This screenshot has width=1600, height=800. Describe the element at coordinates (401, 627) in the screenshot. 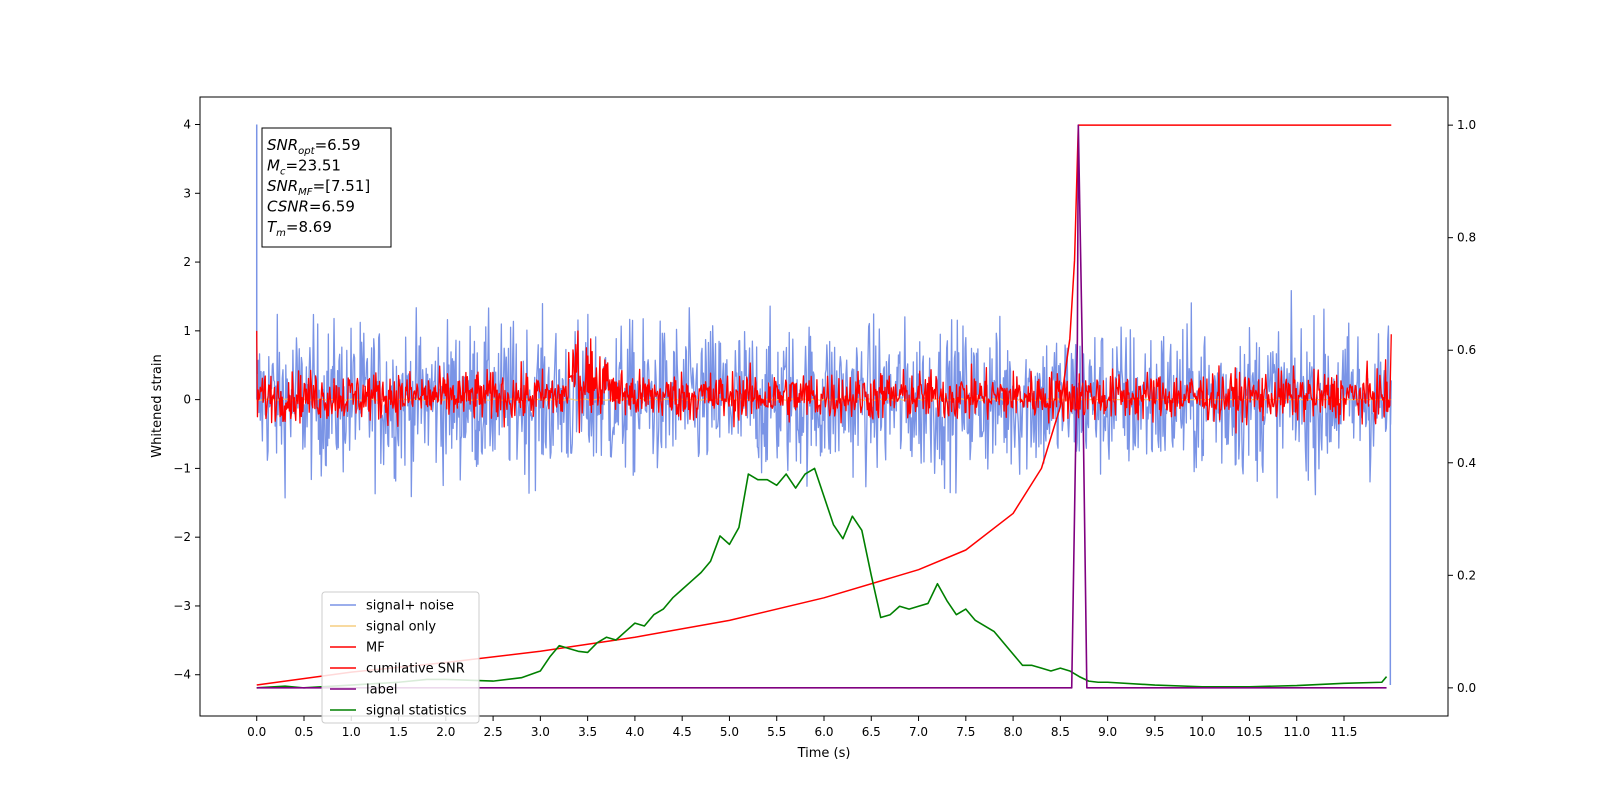

I see `legend-label: signal only` at that location.